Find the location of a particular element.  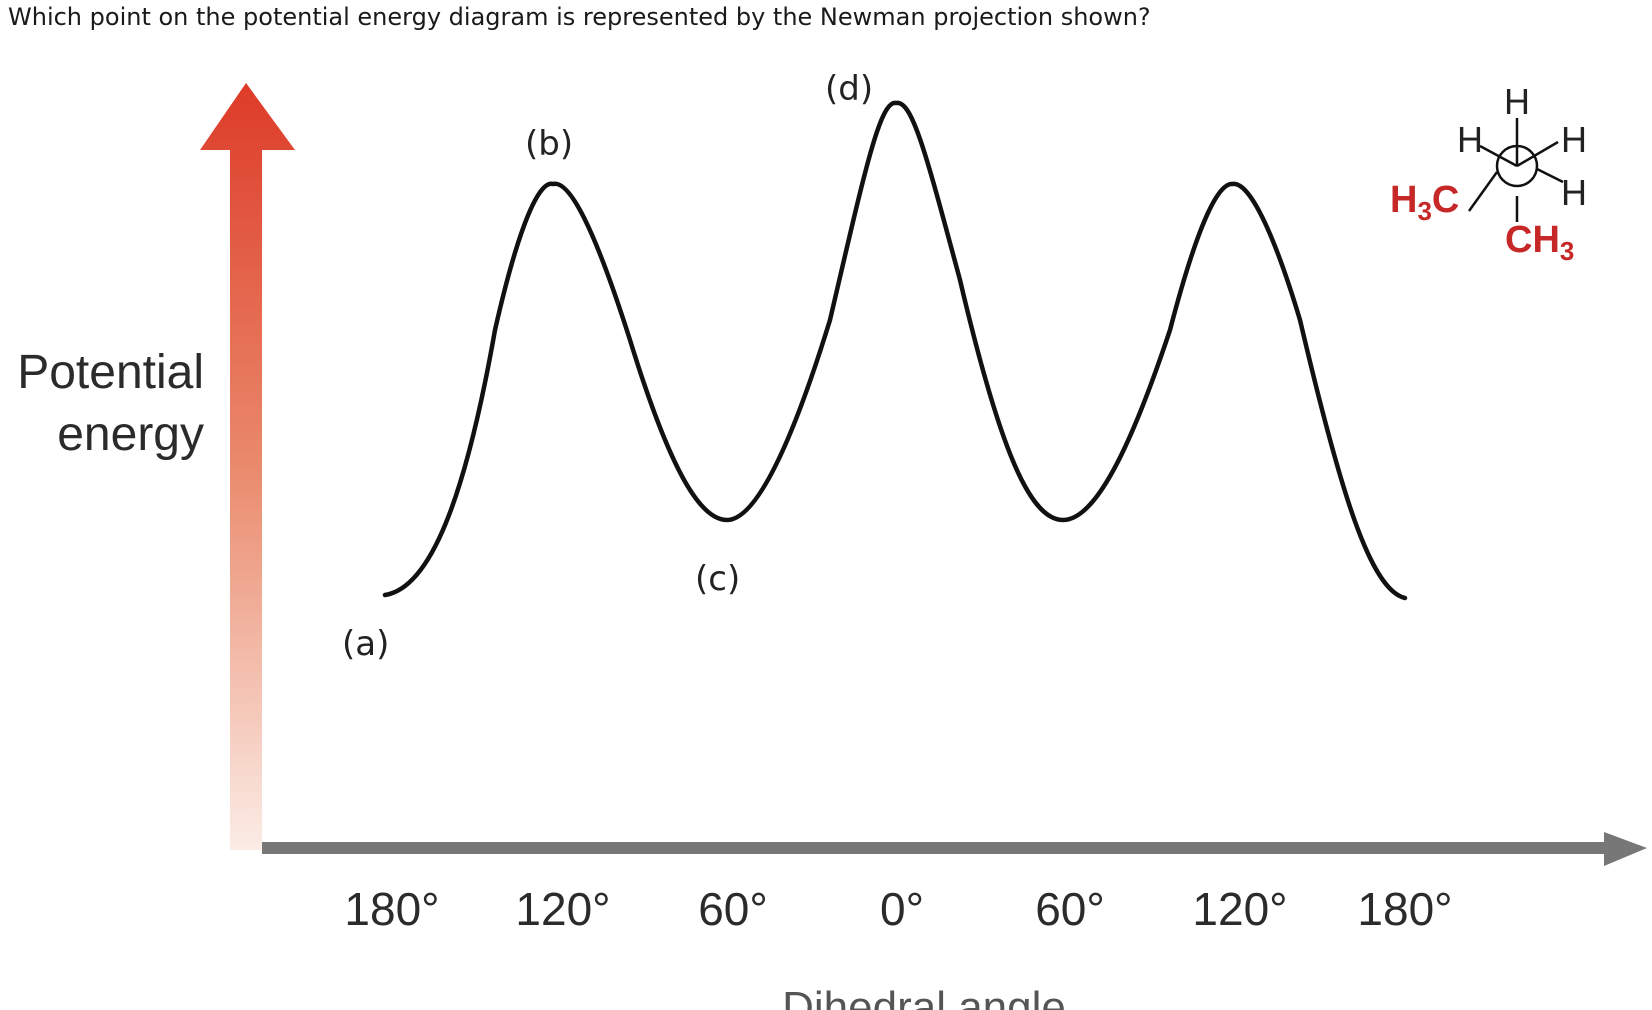

newman-left-methyl: H3C is located at coordinates (1424, 202).